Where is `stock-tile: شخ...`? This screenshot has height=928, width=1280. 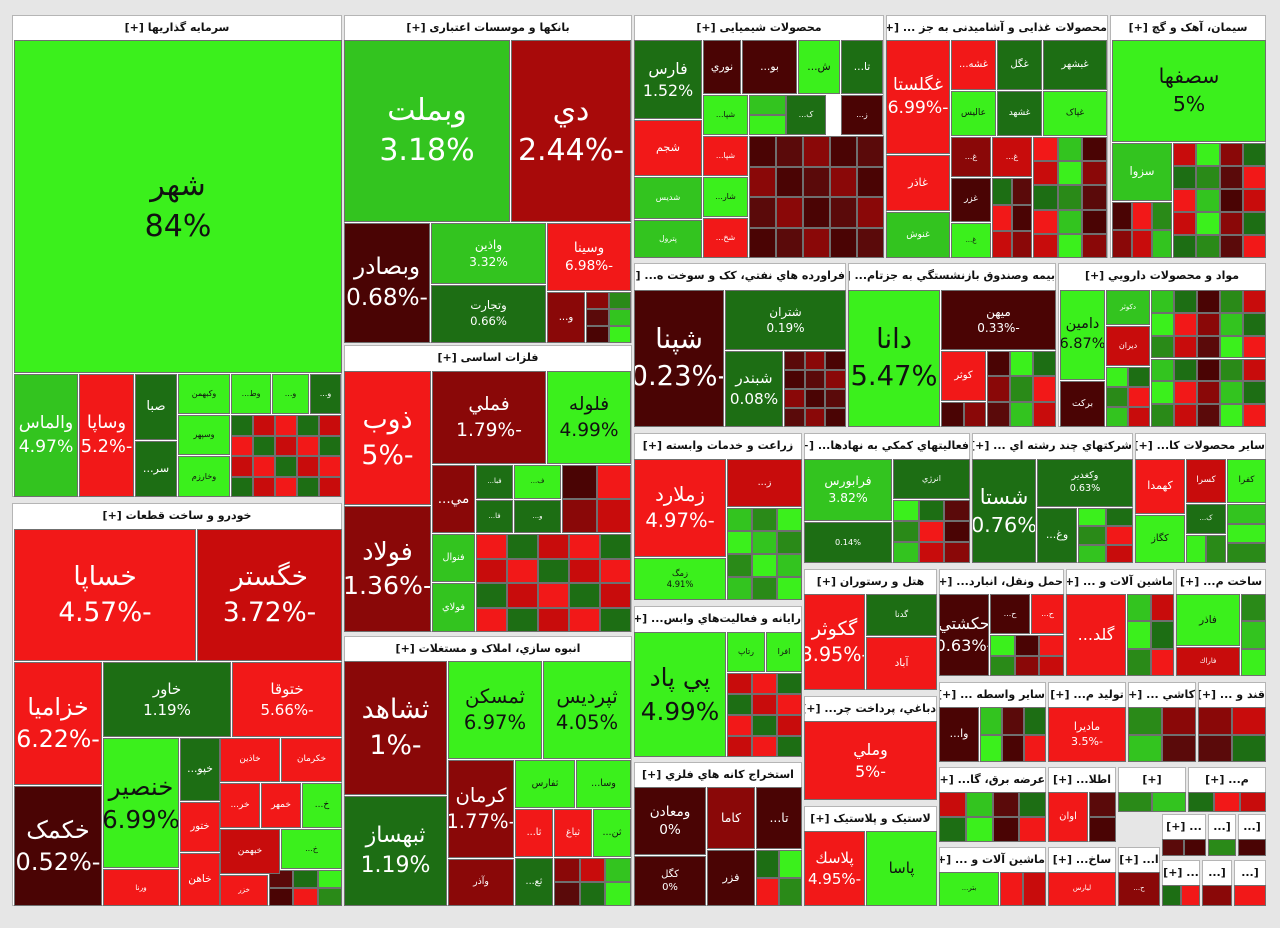
stock-tile: شخ... is located at coordinates (725, 238).